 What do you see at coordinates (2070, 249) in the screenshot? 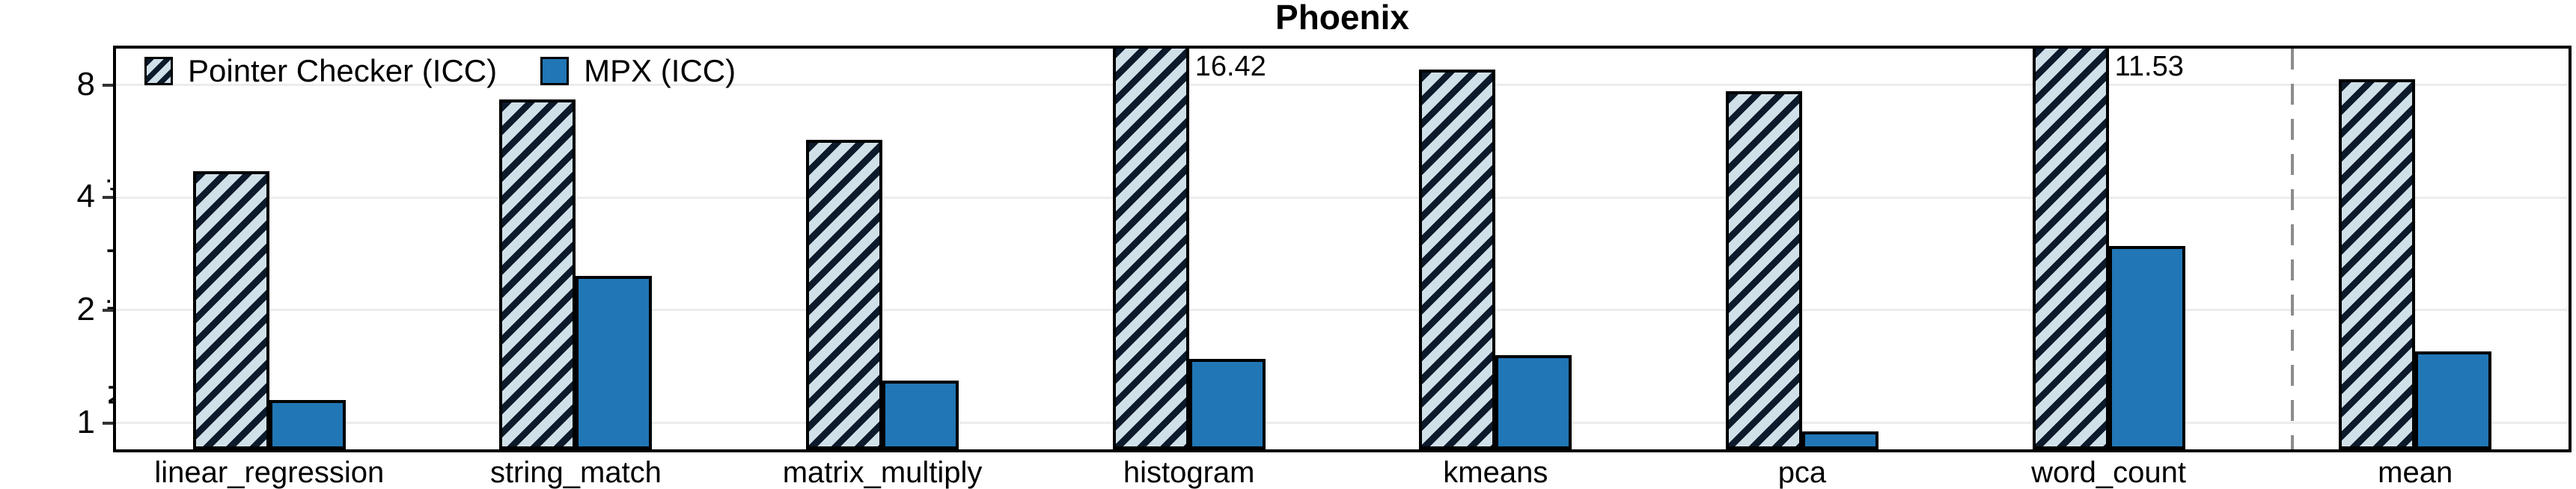
I see `bar-word_count-pointer-checker` at bounding box center [2070, 249].